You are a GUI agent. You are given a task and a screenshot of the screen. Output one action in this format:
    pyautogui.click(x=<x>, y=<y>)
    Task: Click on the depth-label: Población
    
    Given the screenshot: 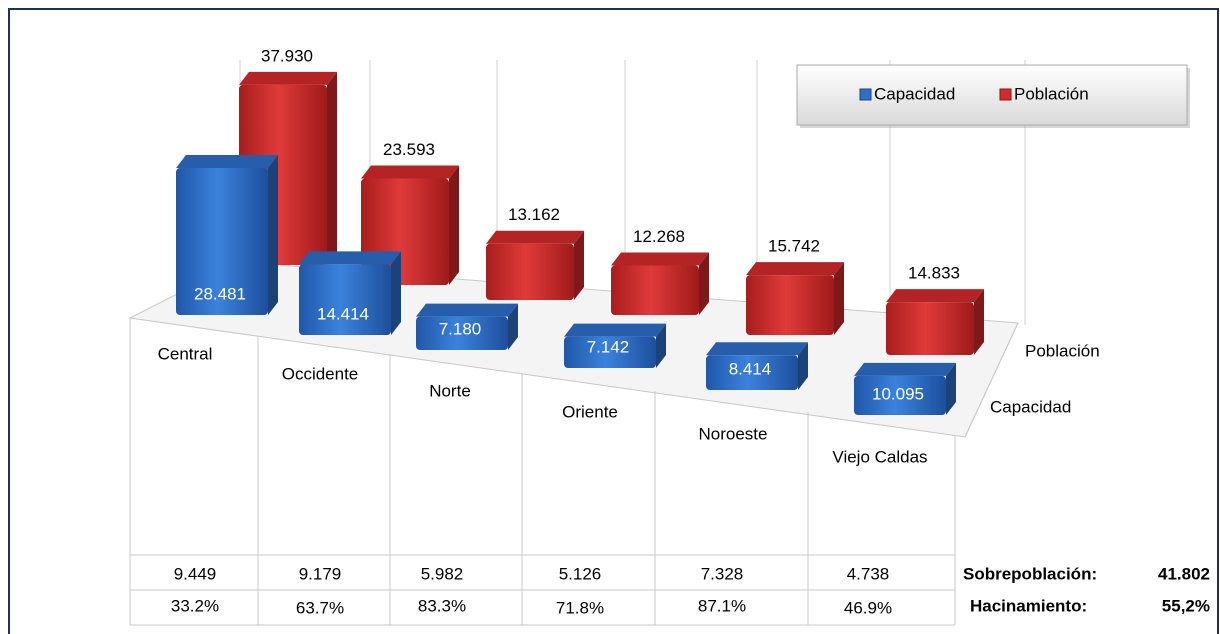 What is the action you would take?
    pyautogui.click(x=1062, y=350)
    